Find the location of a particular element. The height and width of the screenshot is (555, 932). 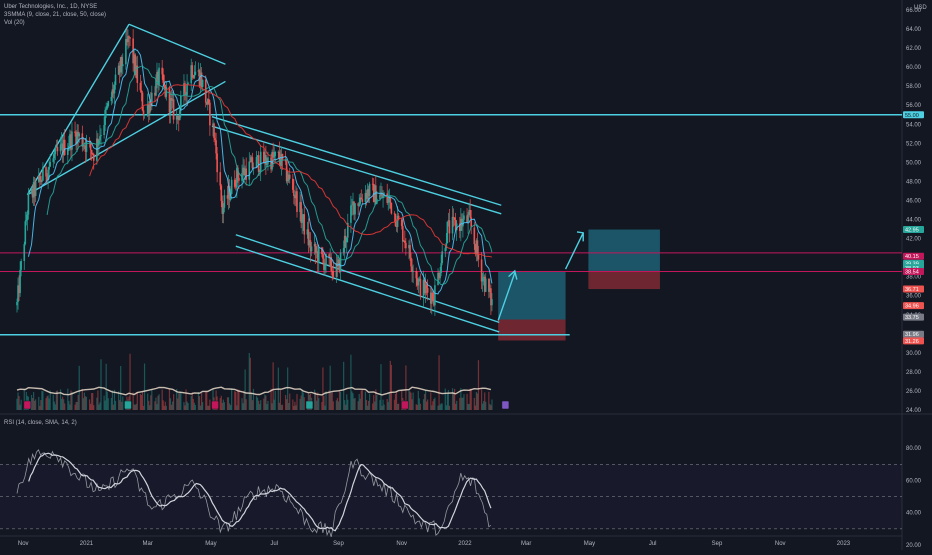

projection-arrow-1-head is located at coordinates (513, 274).